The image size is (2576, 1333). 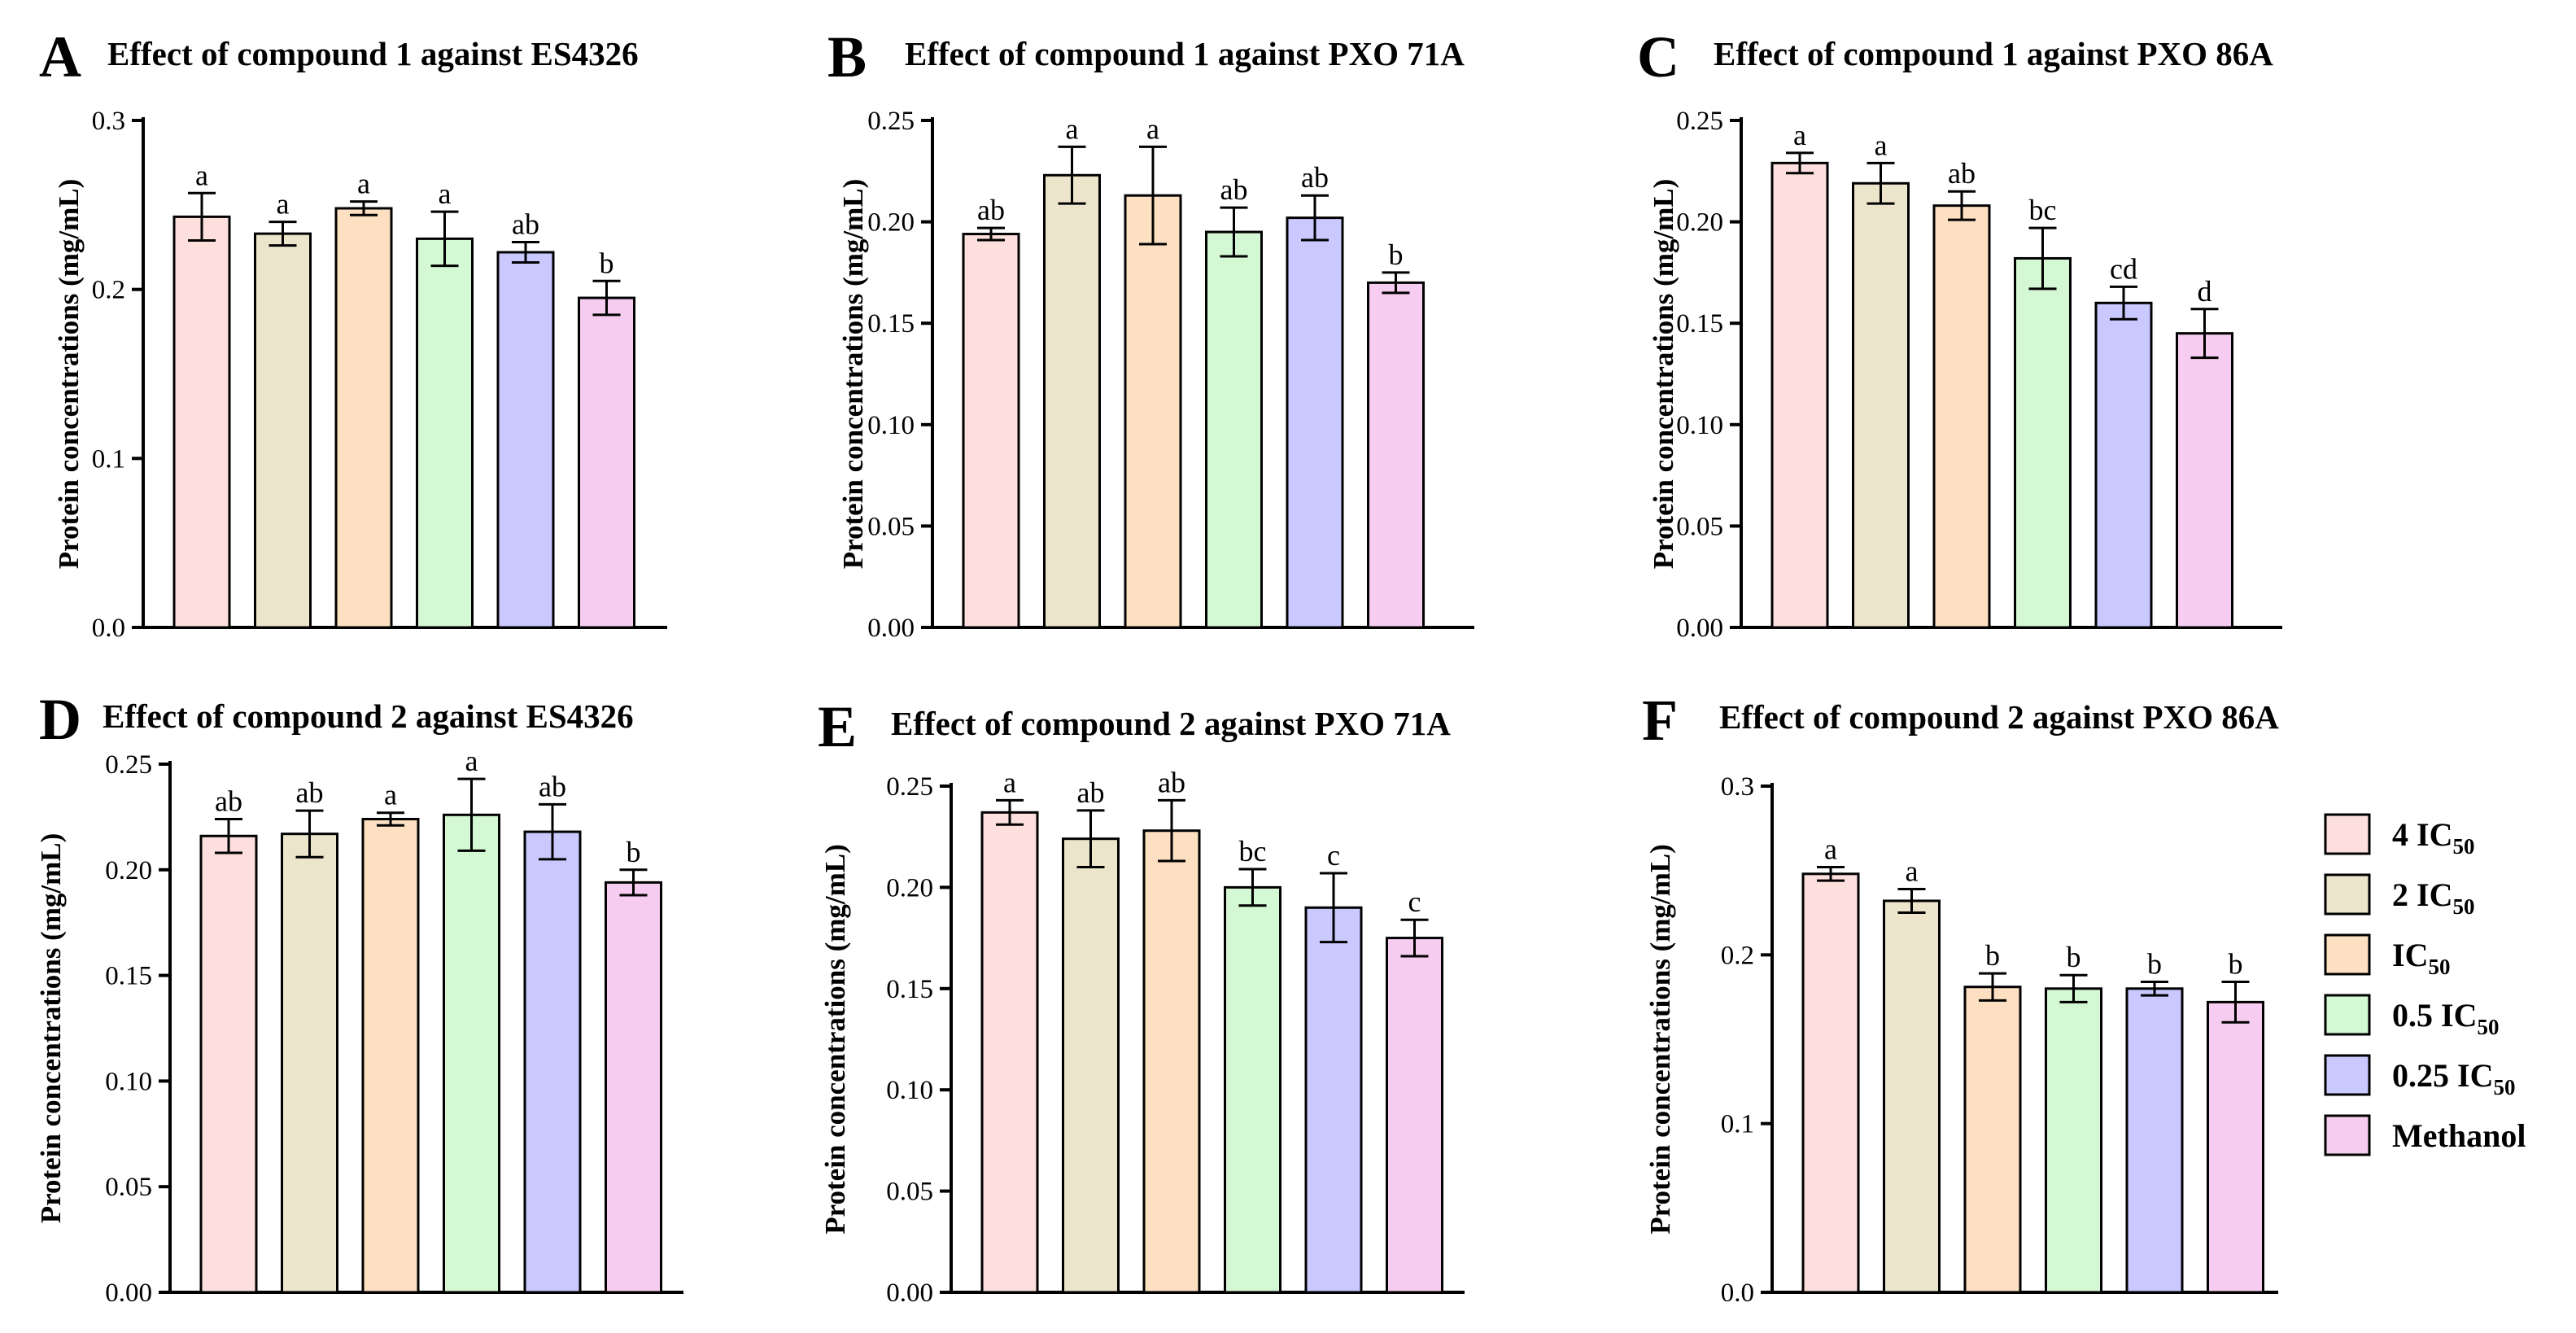 What do you see at coordinates (368, 716) in the screenshot?
I see `chart-title: Effect of compound 2 against ES4326` at bounding box center [368, 716].